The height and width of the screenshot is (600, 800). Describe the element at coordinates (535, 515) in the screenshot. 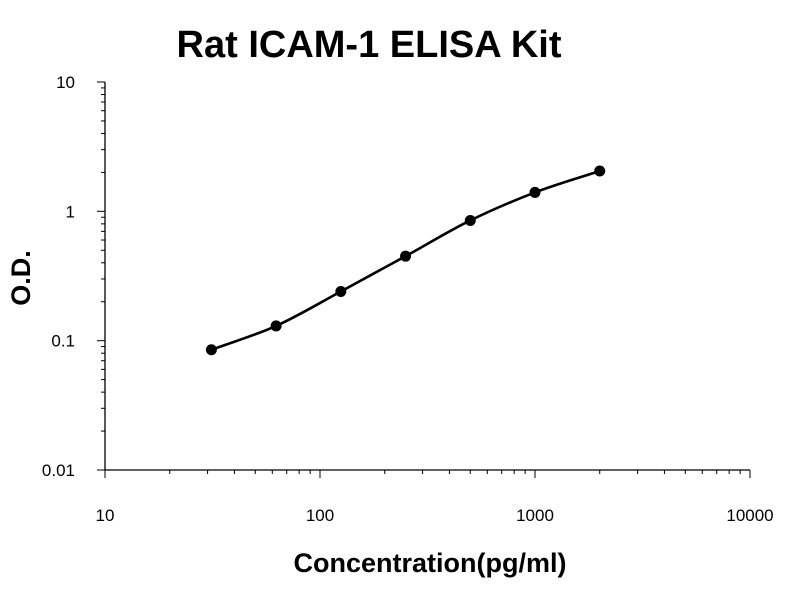

I see `x-tick-label: 1000` at that location.